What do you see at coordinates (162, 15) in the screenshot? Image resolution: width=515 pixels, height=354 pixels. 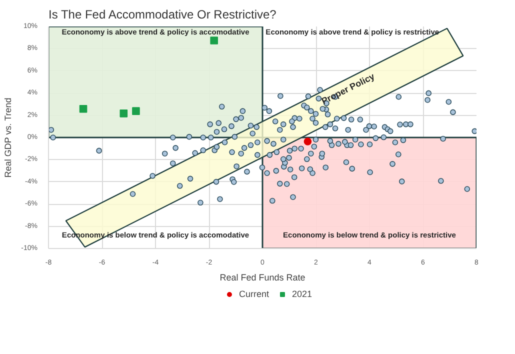 I see `chart-title: Is The Fed Accommodative Or Restrictive?` at bounding box center [162, 15].